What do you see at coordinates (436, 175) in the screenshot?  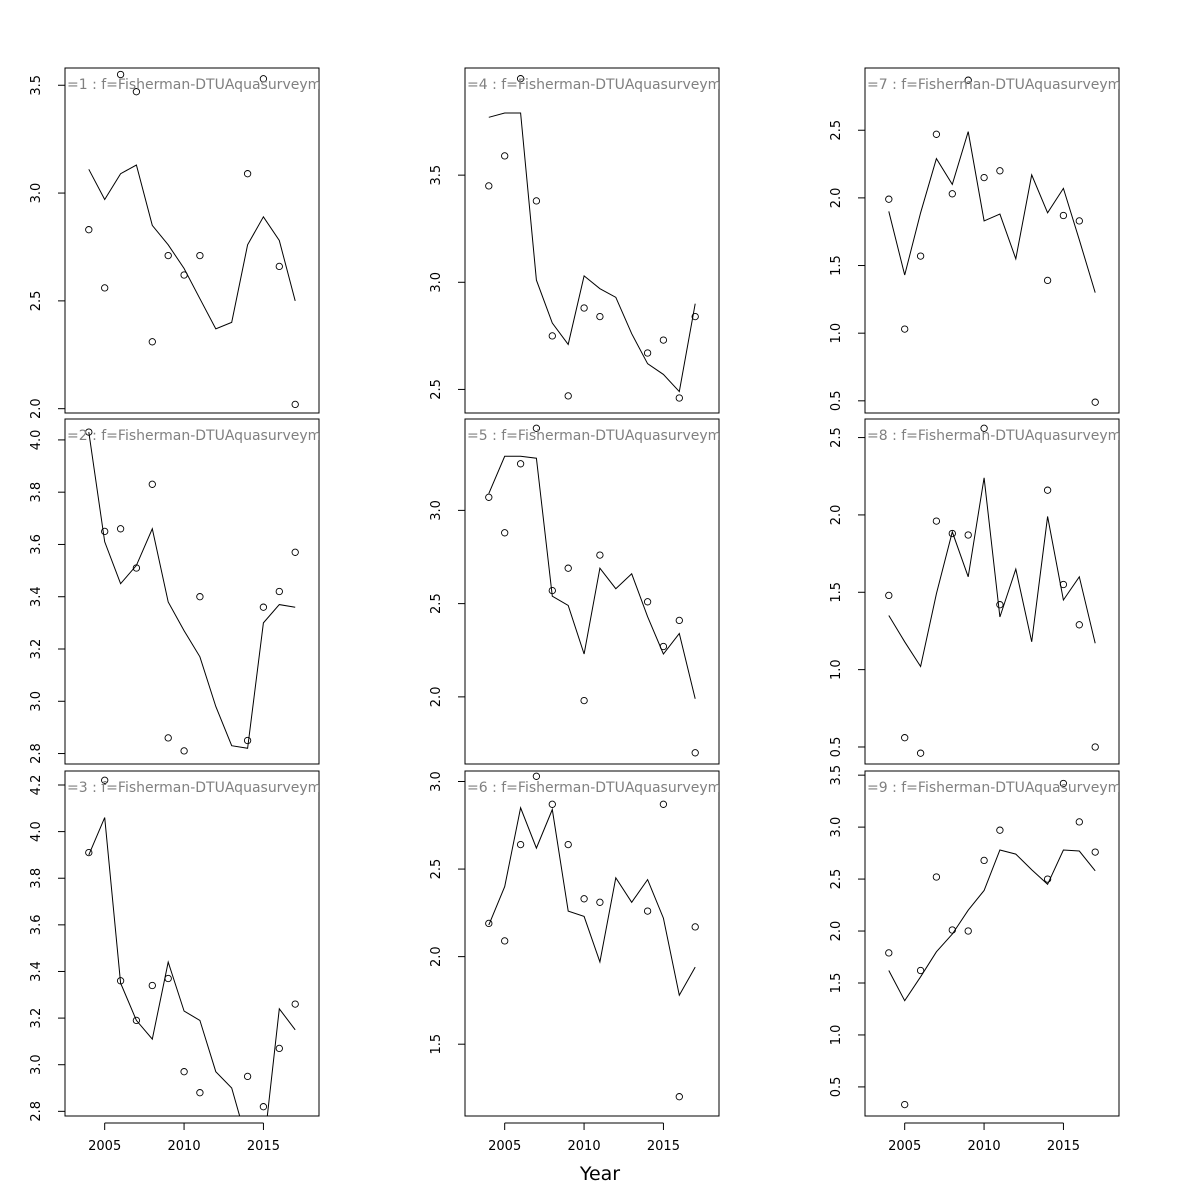 I see `y-tick-label: 3.5` at bounding box center [436, 175].